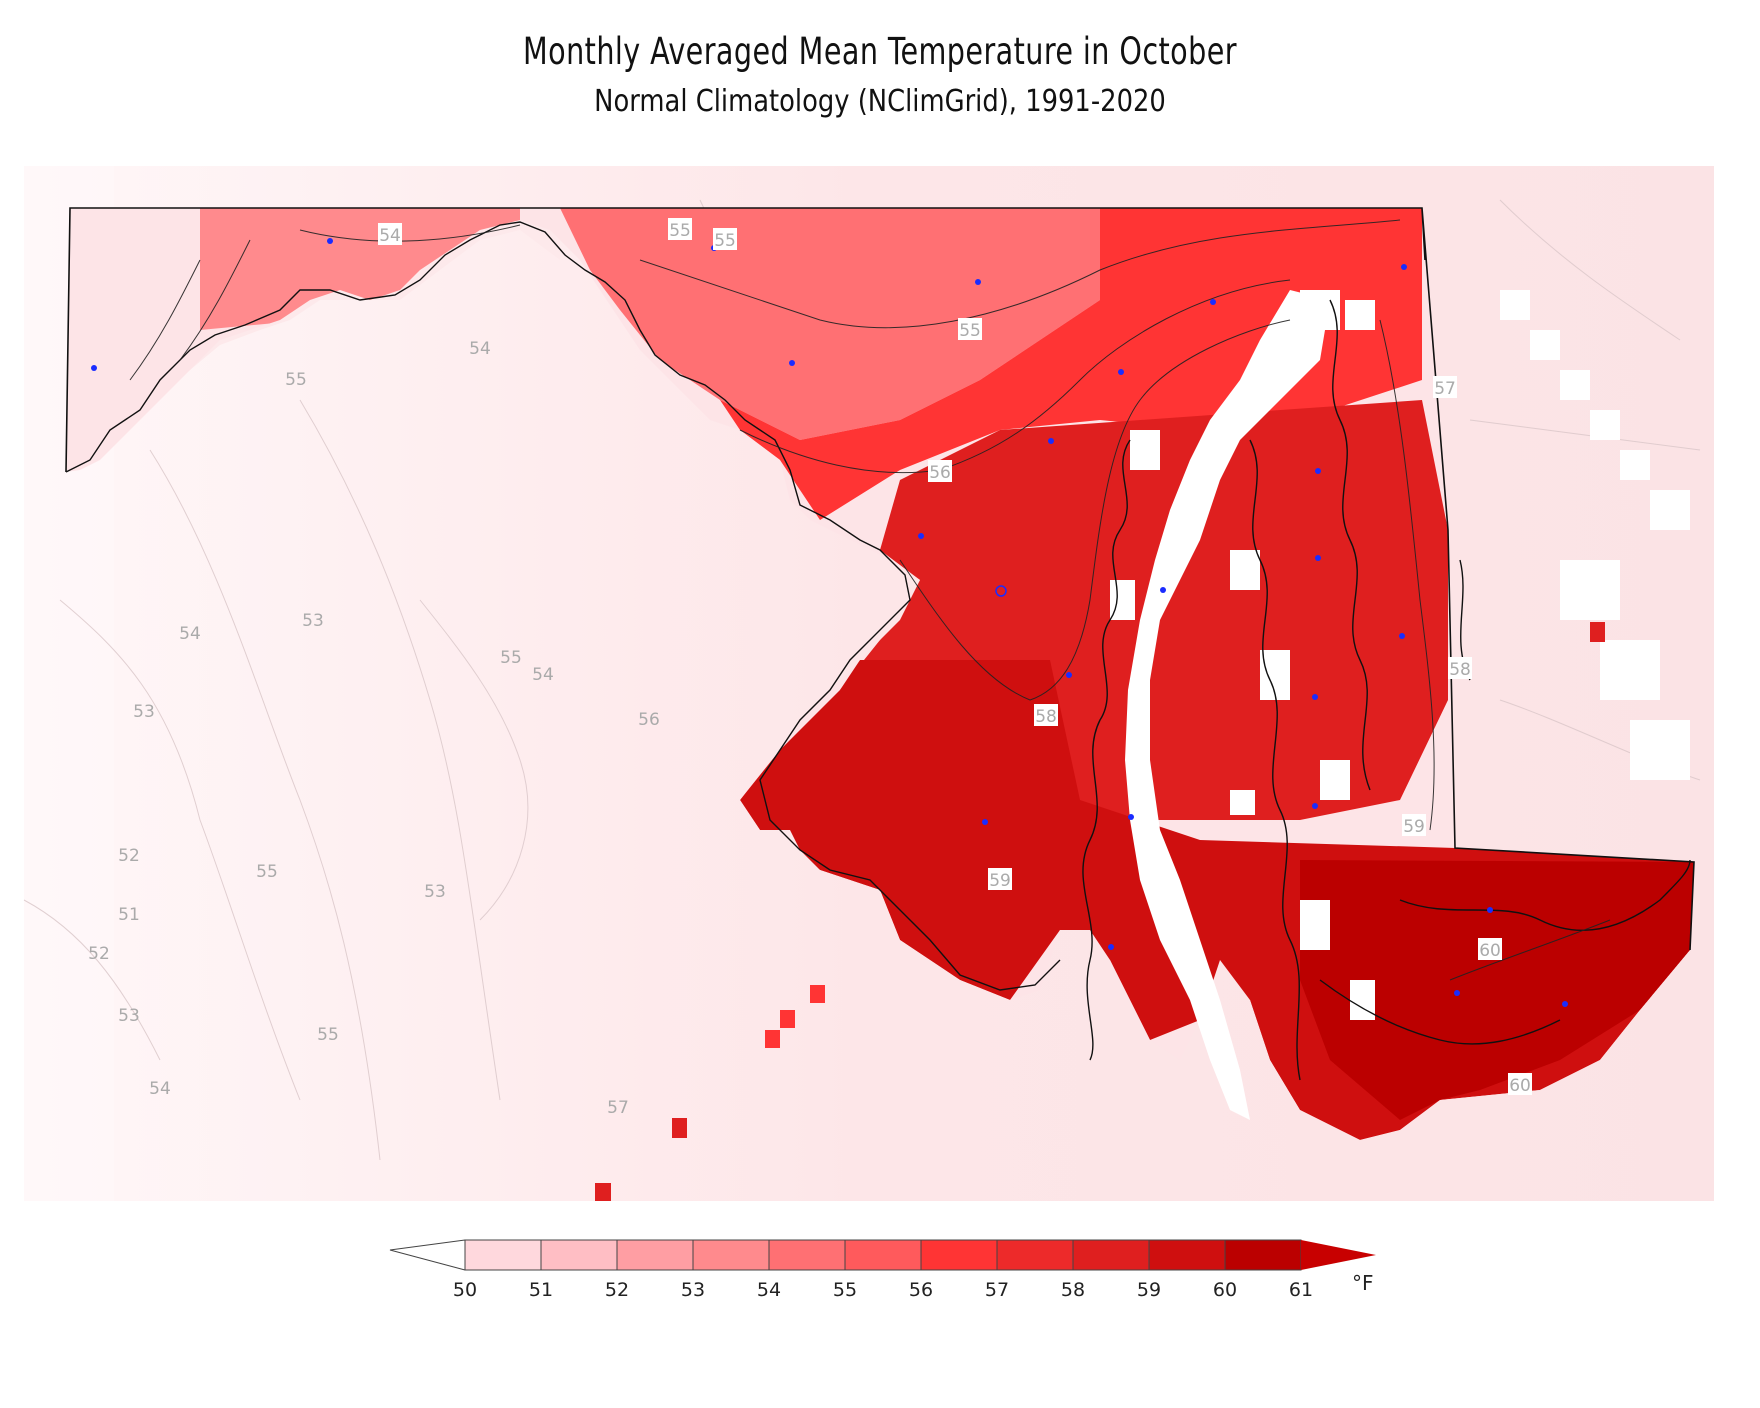  Describe the element at coordinates (129, 915) in the screenshot. I see `contour-label: 51` at that location.